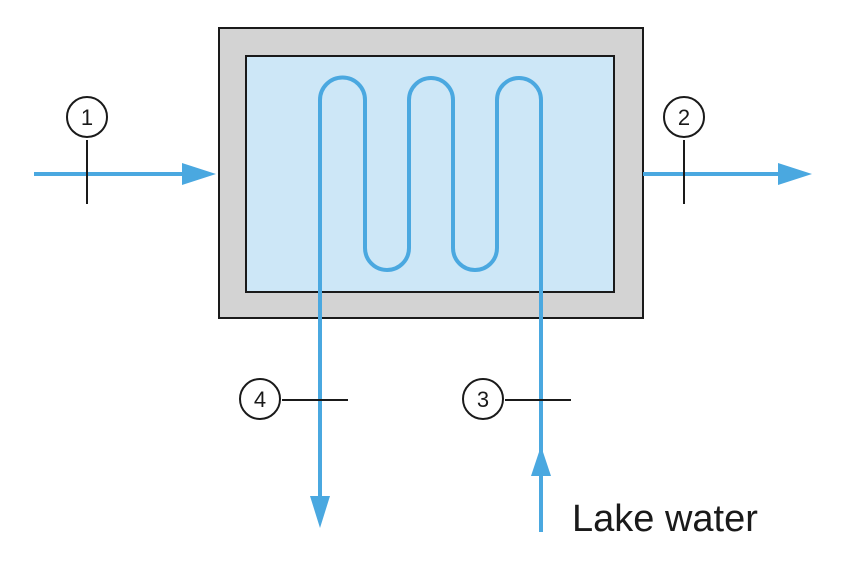 This screenshot has height=562, width=858. What do you see at coordinates (483, 399) in the screenshot?
I see `state-label-3: 3` at bounding box center [483, 399].